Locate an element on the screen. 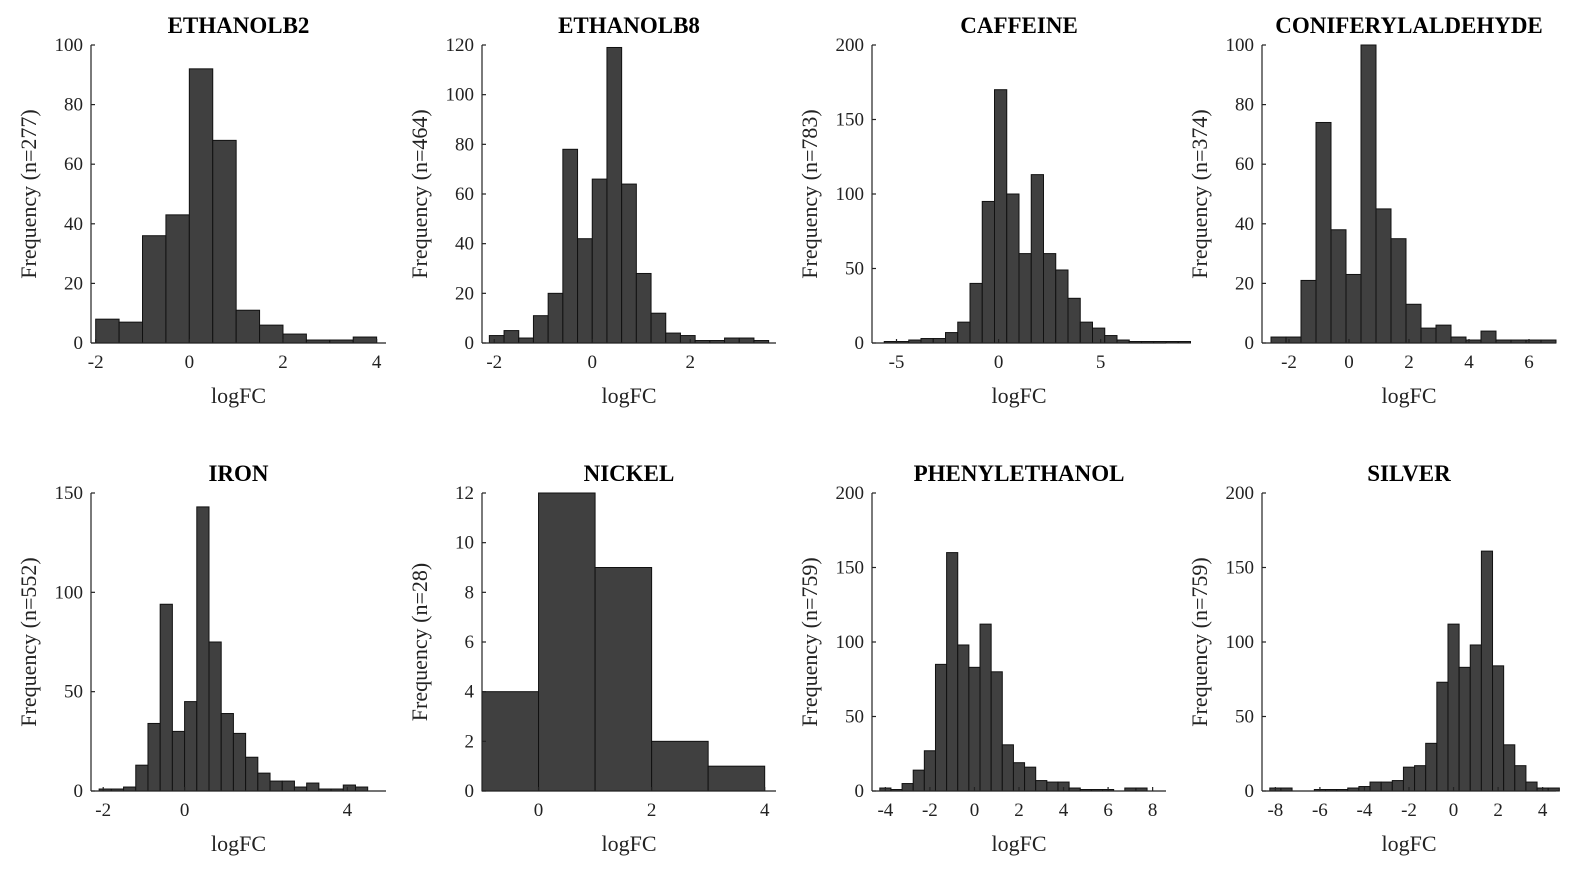  x-tick-label: -8 is located at coordinates (1275, 810).